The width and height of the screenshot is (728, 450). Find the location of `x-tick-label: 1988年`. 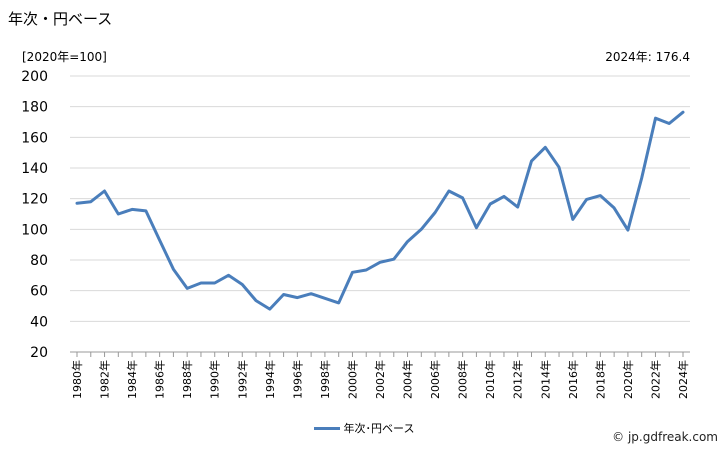

x-tick-label: 1988年 is located at coordinates (187, 379).